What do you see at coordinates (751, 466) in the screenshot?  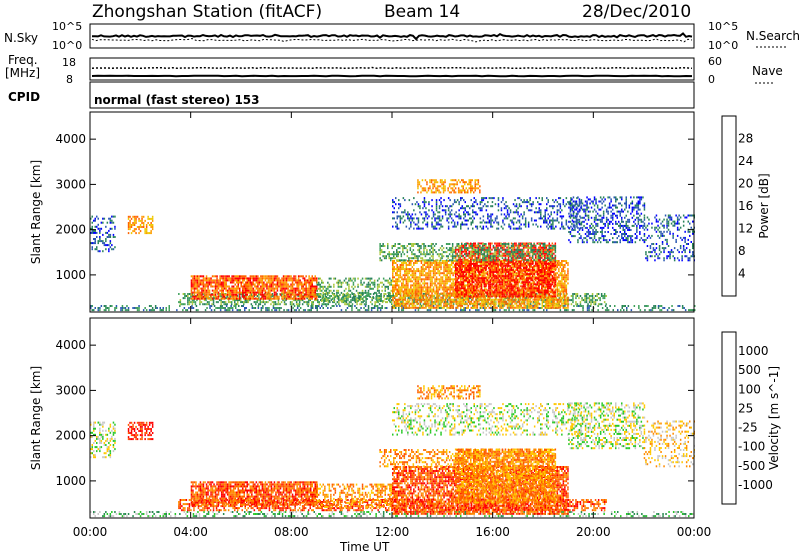 I see `colorbar-tick-label: -500` at bounding box center [751, 466].